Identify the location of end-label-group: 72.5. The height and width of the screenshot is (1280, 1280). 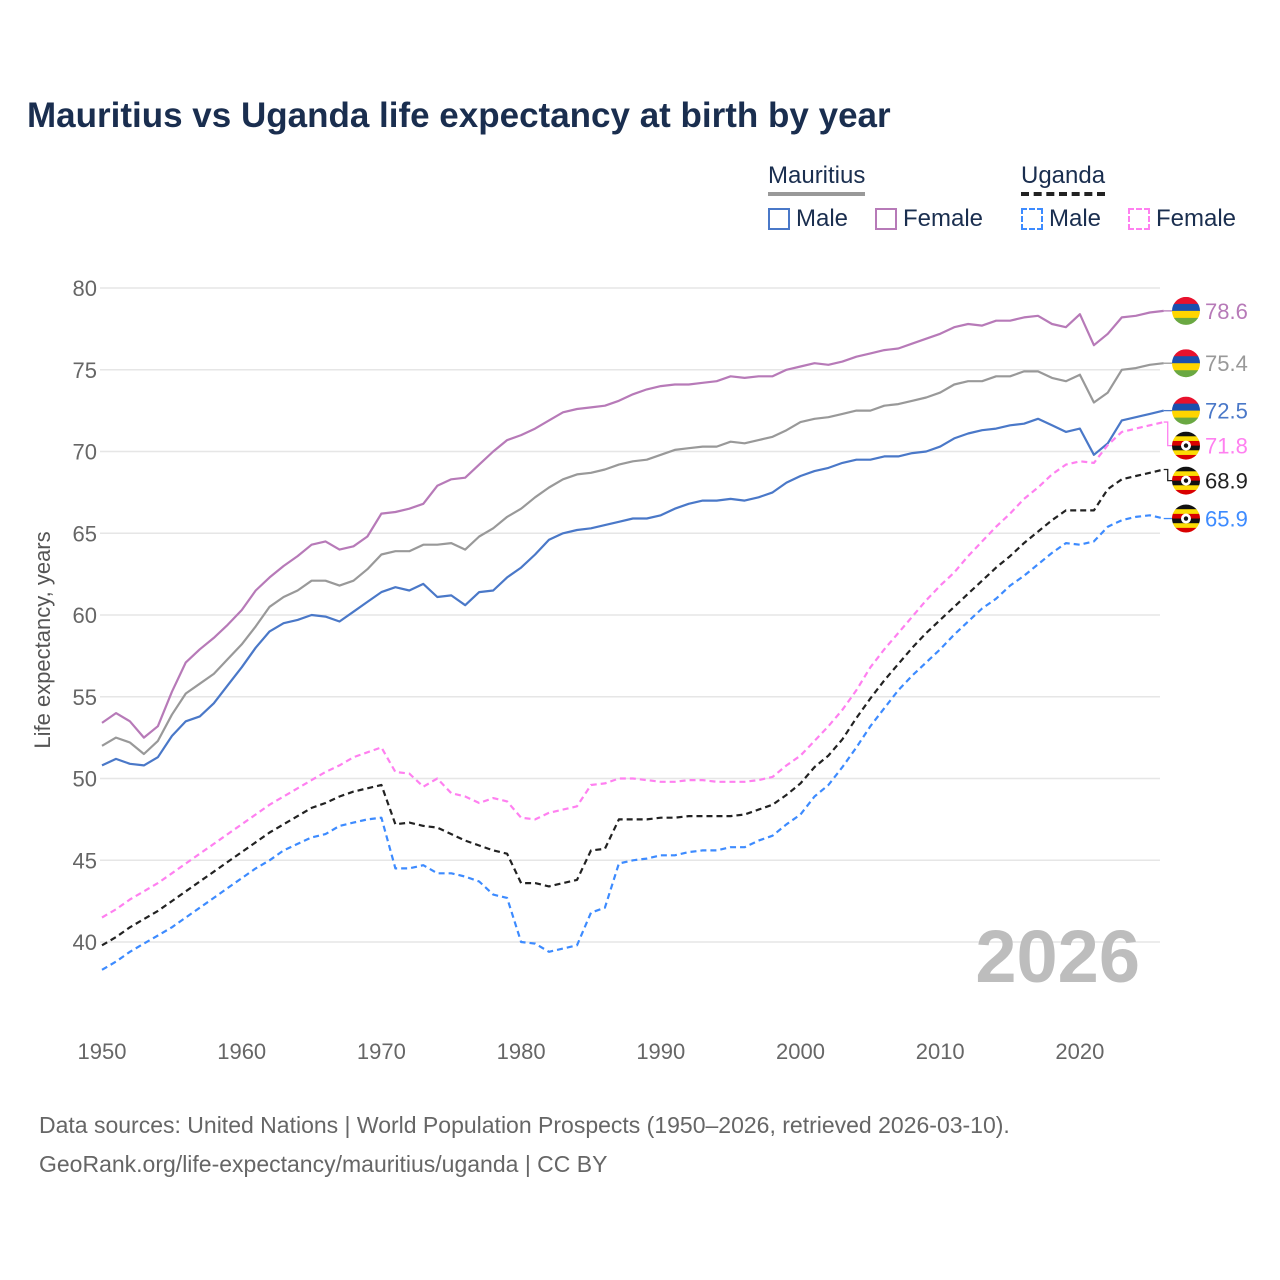
(1205, 410).